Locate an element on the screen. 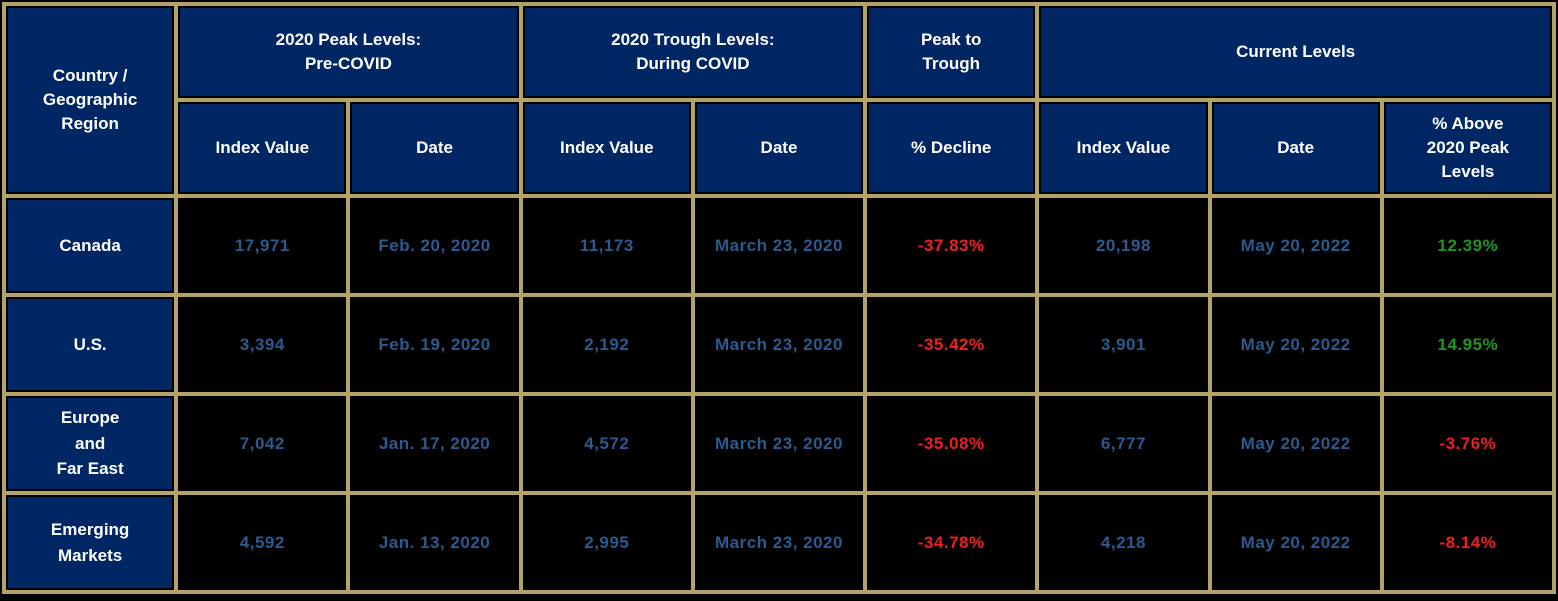 The image size is (1558, 601). row-label-emerging-markets: Emerging Markets is located at coordinates (90, 542).